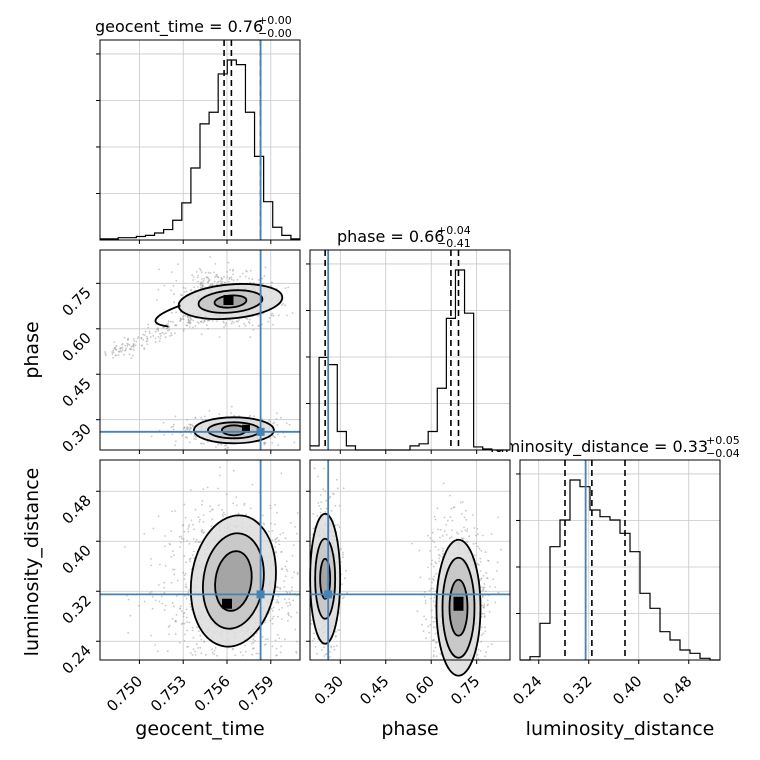  I want to click on scatter-luminosity-distance-vs-phase-xtick-label-2: 0.60, so click(420, 690).